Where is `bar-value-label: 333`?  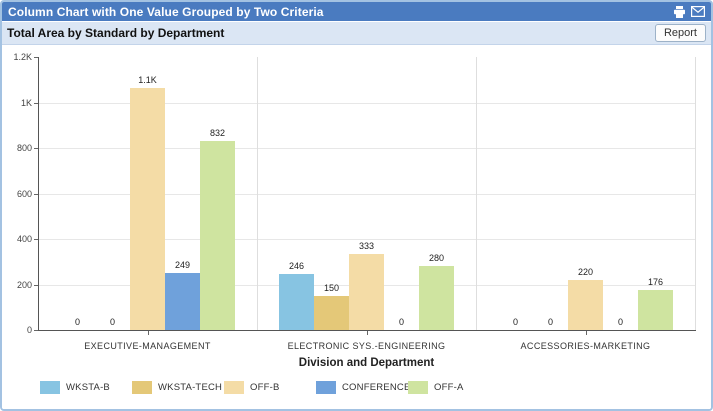 bar-value-label: 333 is located at coordinates (366, 246).